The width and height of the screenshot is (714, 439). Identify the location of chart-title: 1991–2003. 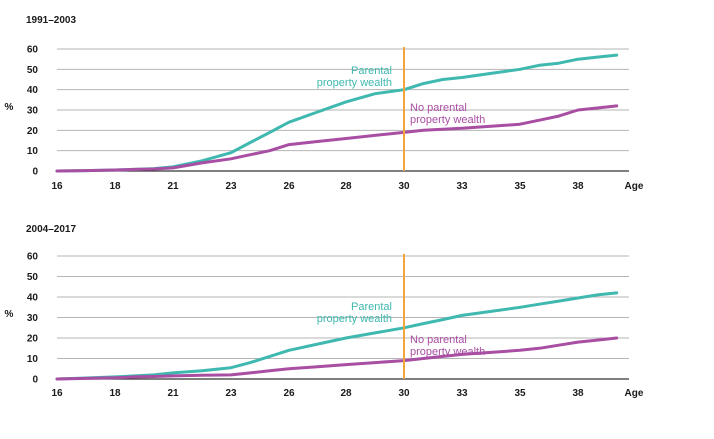
(51, 20).